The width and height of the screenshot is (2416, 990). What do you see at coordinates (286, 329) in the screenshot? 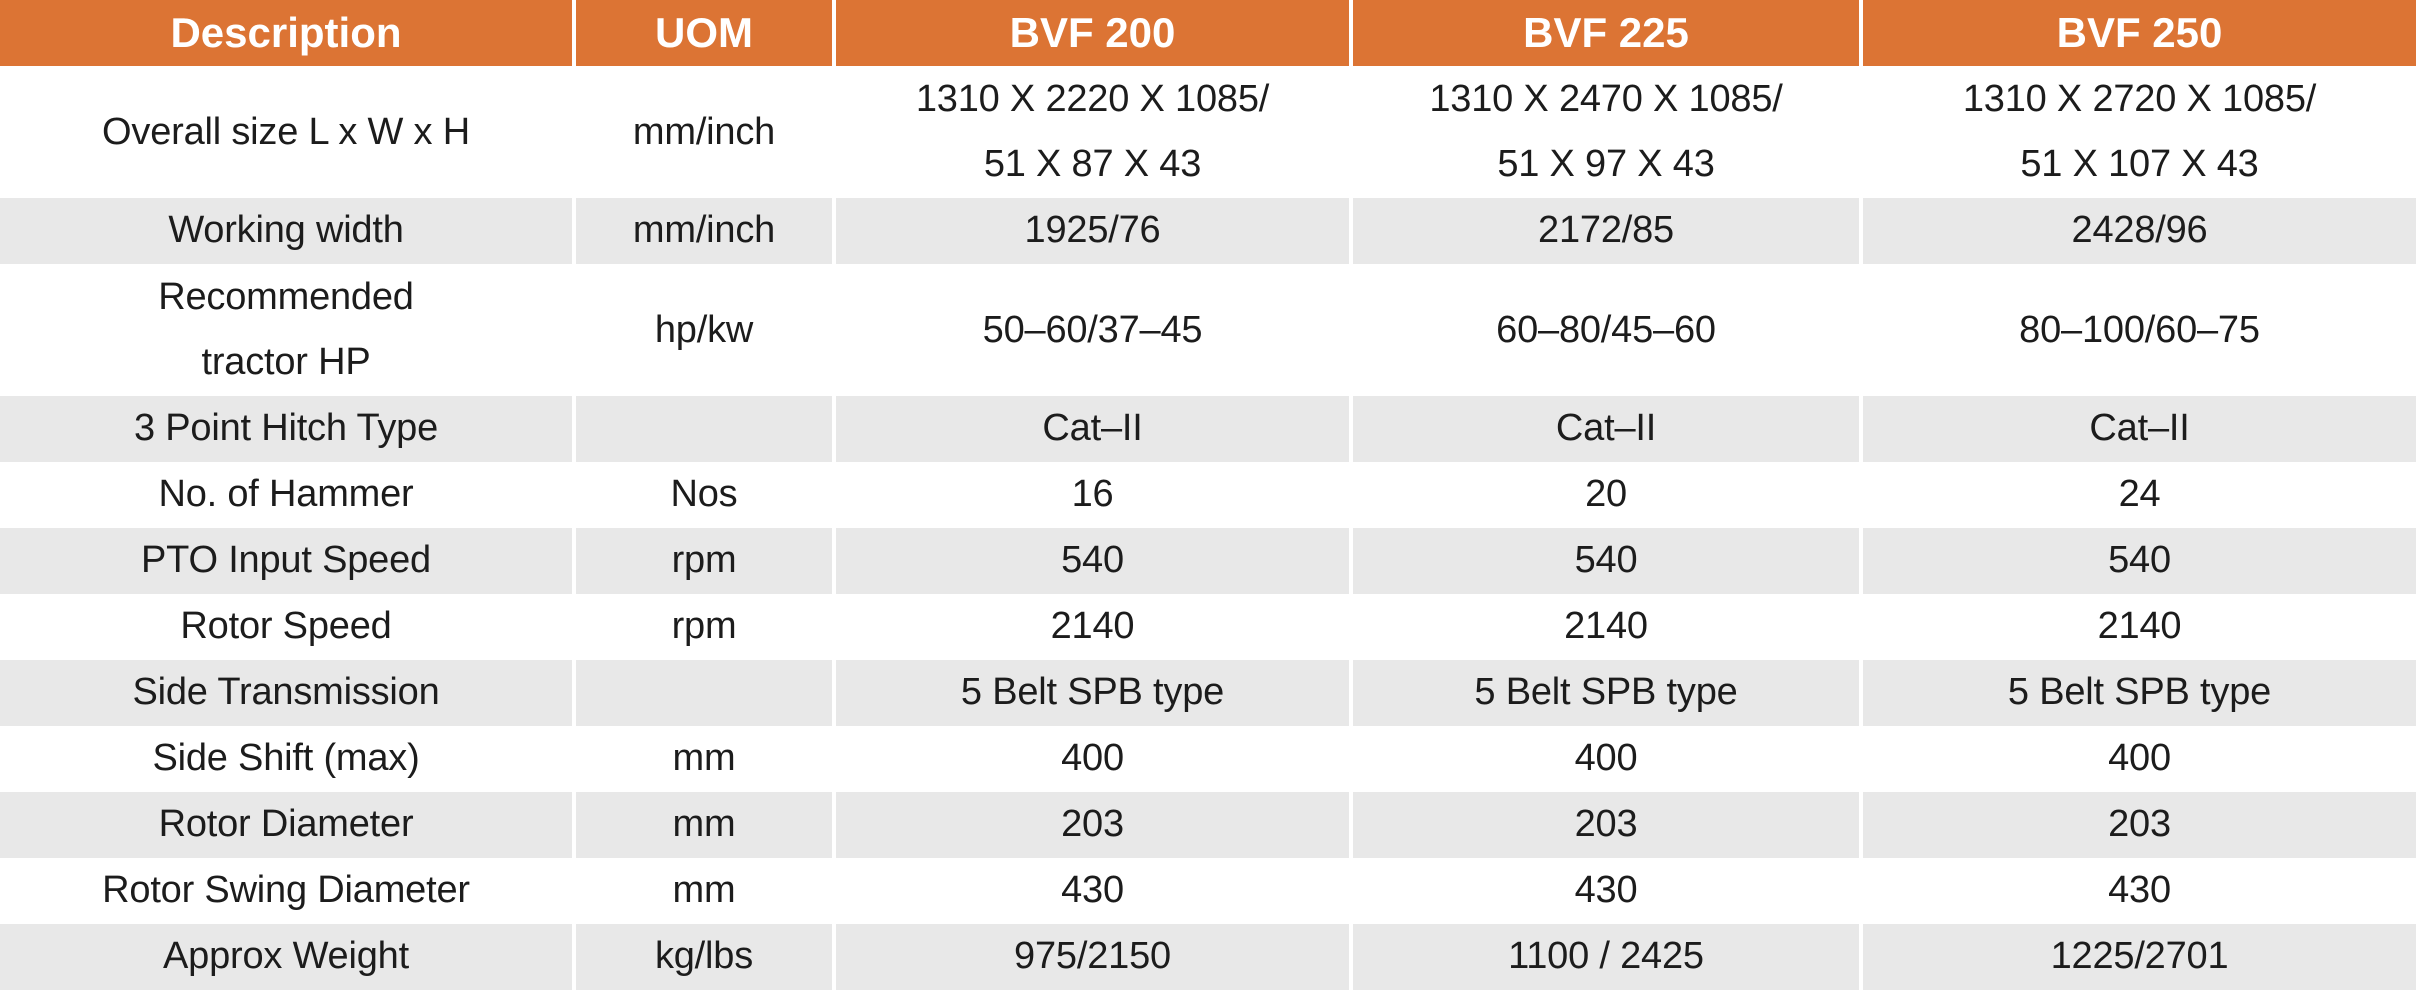
I see `cell-description: Recommended tractor HP` at bounding box center [286, 329].